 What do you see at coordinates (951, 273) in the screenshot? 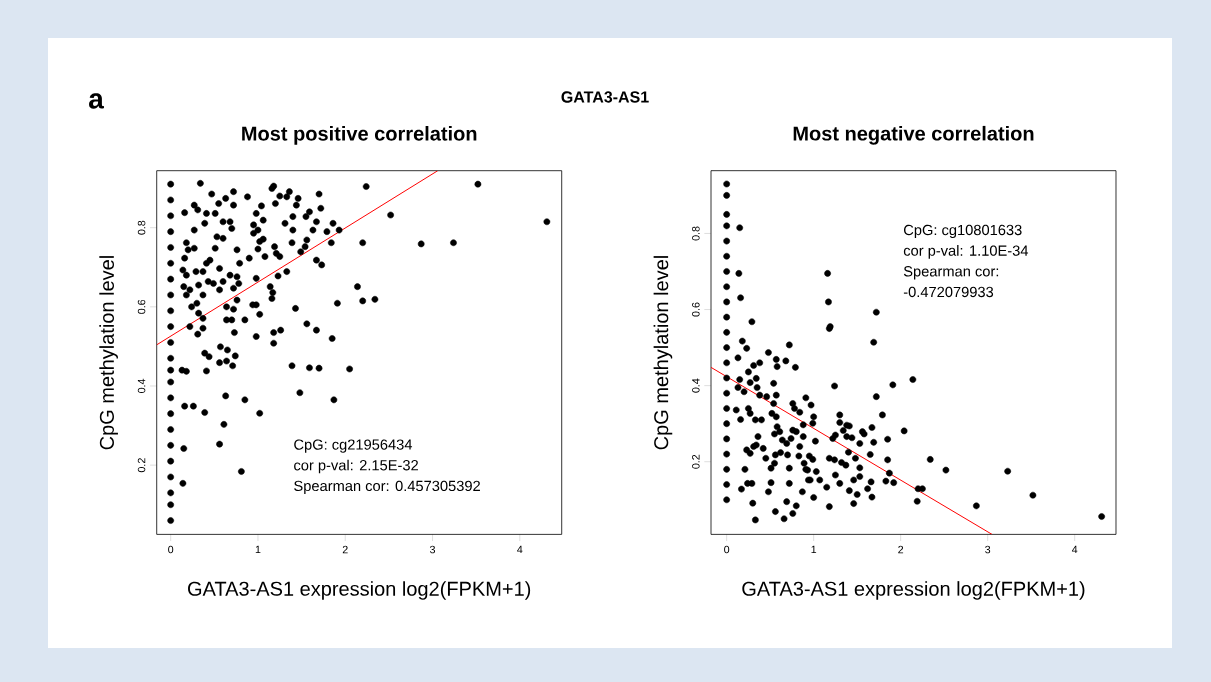
I see `annotation: Spearman cor:` at bounding box center [951, 273].